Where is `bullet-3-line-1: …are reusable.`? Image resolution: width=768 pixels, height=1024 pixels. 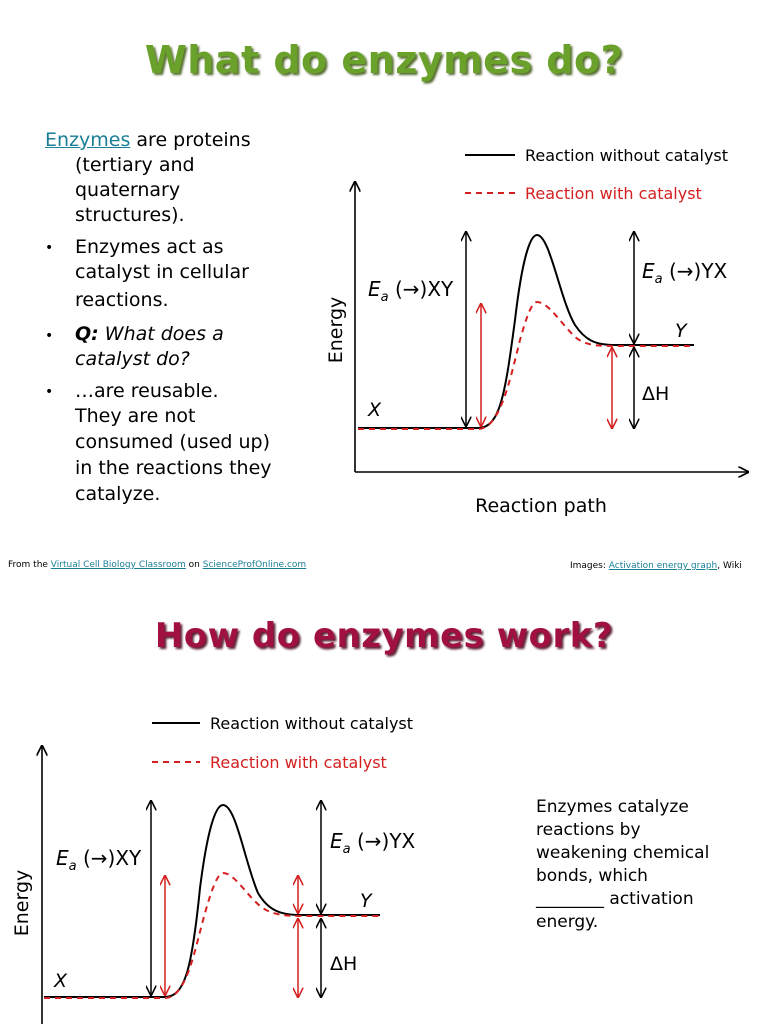 bullet-3-line-1: …are reusable. is located at coordinates (147, 391).